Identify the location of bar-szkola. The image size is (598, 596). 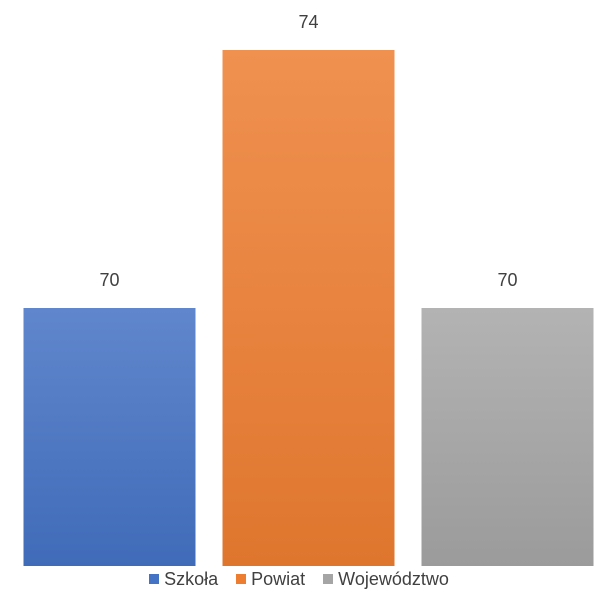
(109, 437).